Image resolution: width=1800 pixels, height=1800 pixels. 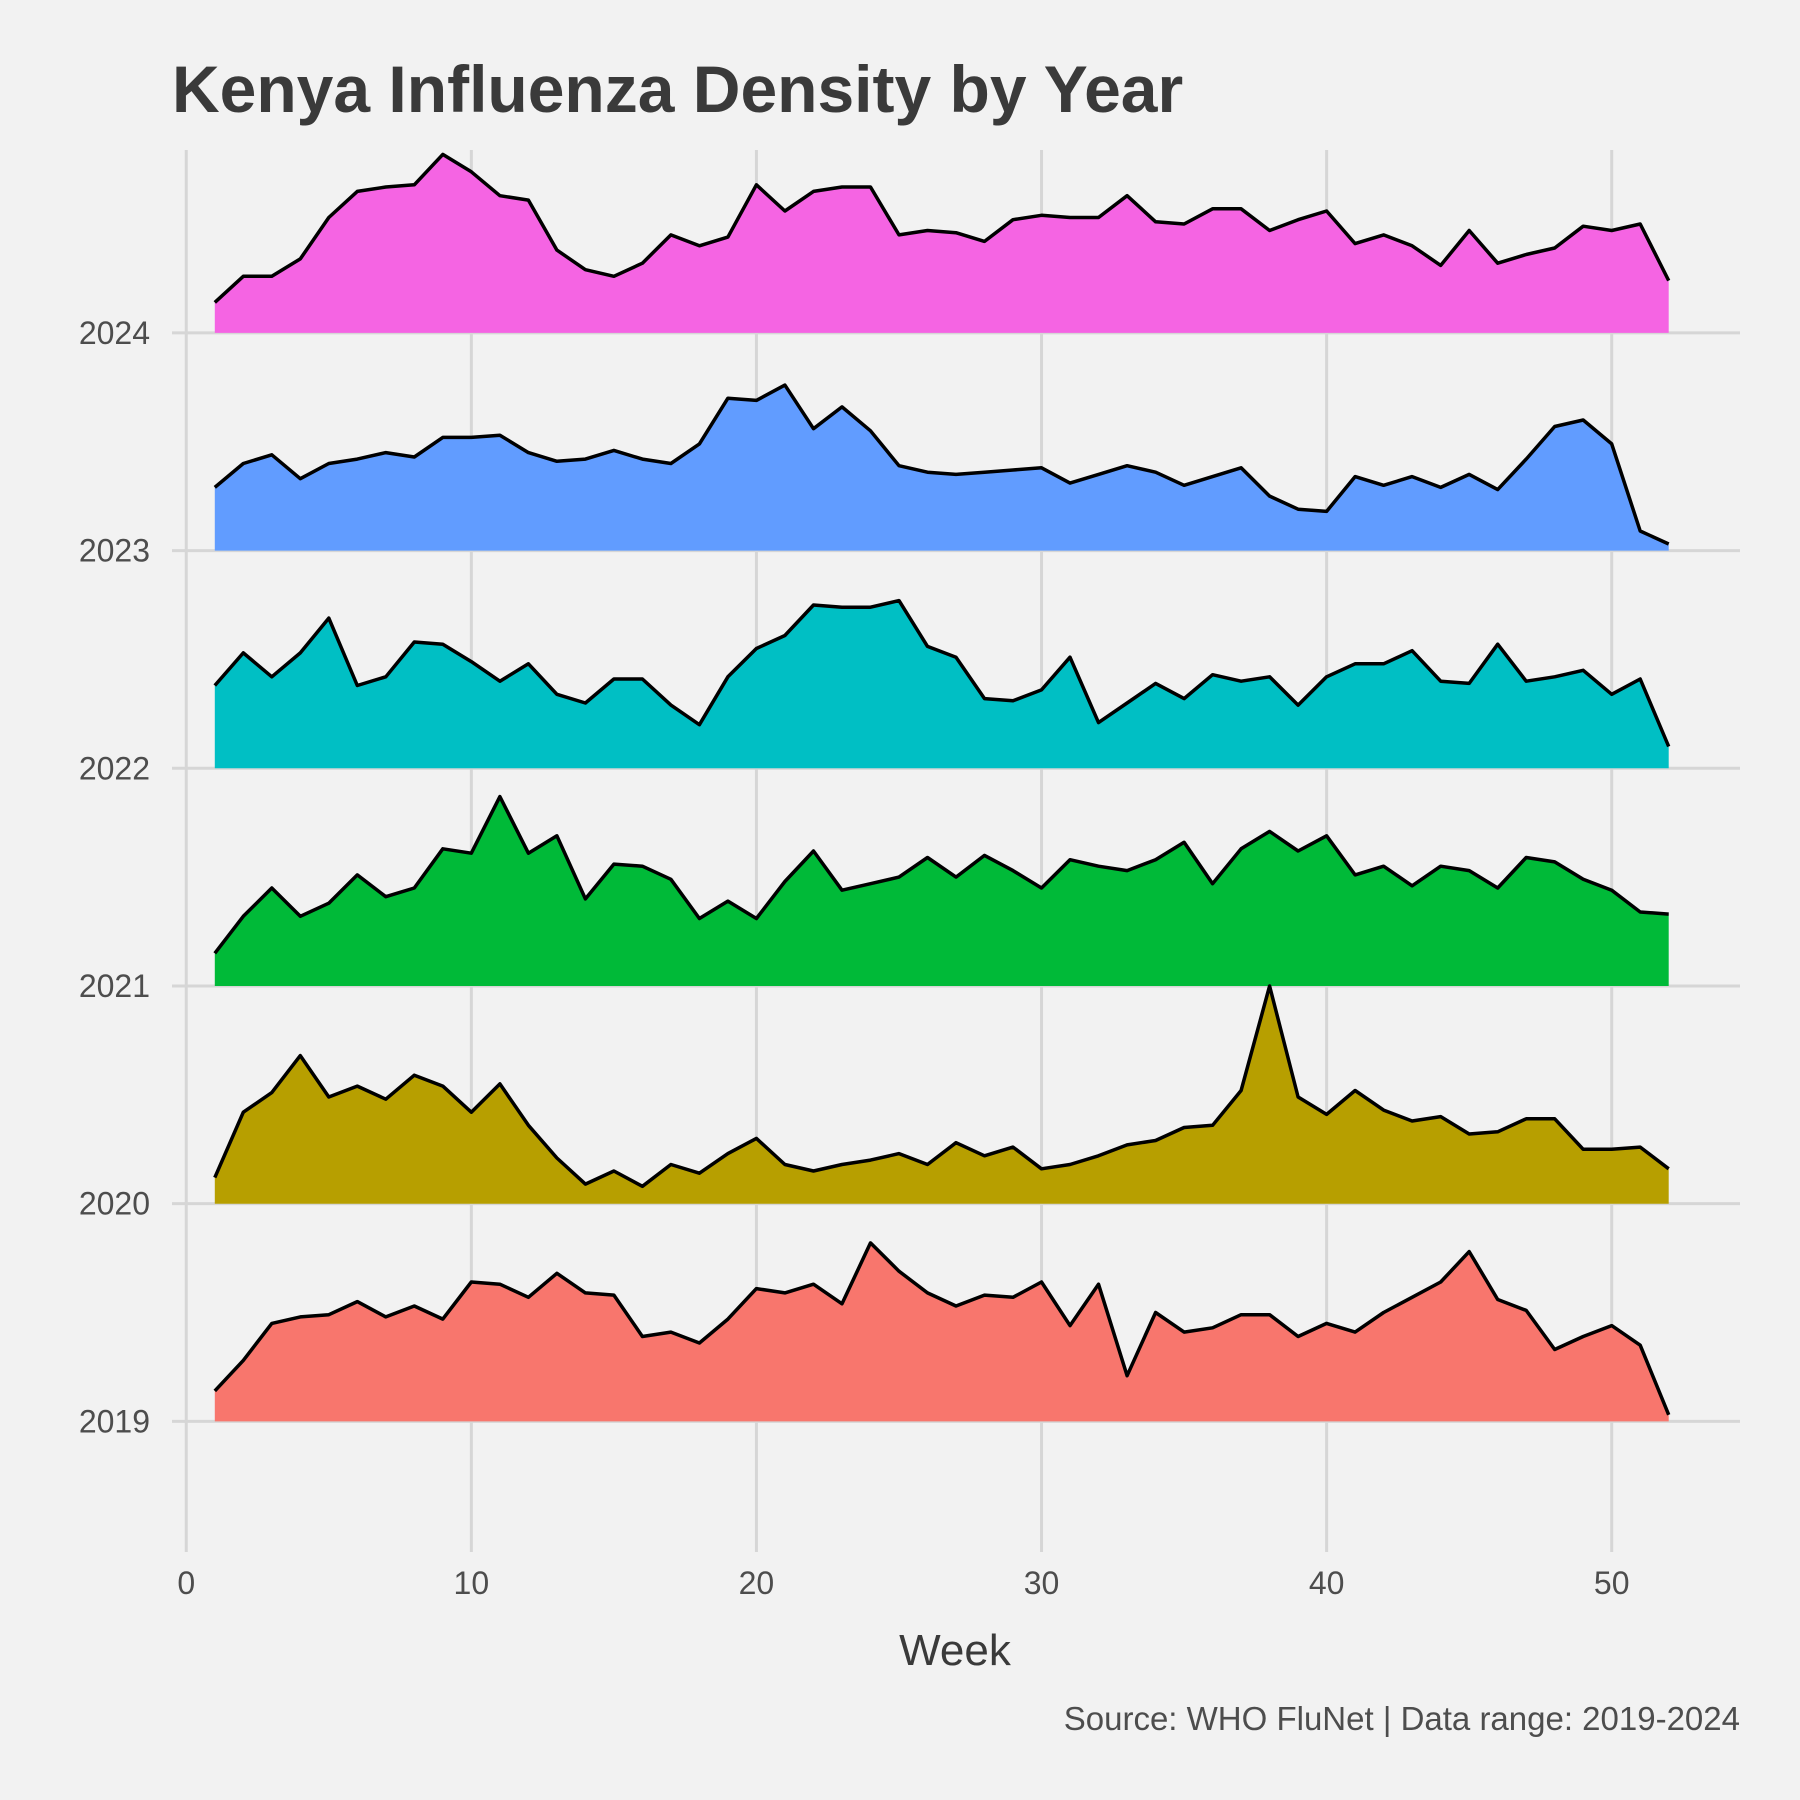 What do you see at coordinates (677, 89) in the screenshot?
I see `chart-title: Kenya Influenza Density by Year` at bounding box center [677, 89].